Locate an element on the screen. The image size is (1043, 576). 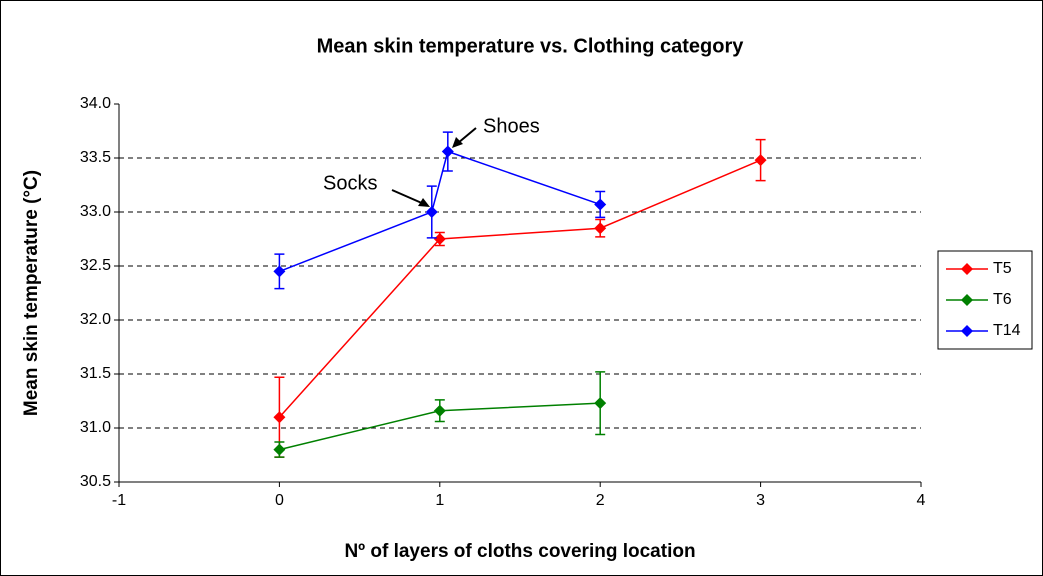
legend-label: T14 is located at coordinates (1007, 330).